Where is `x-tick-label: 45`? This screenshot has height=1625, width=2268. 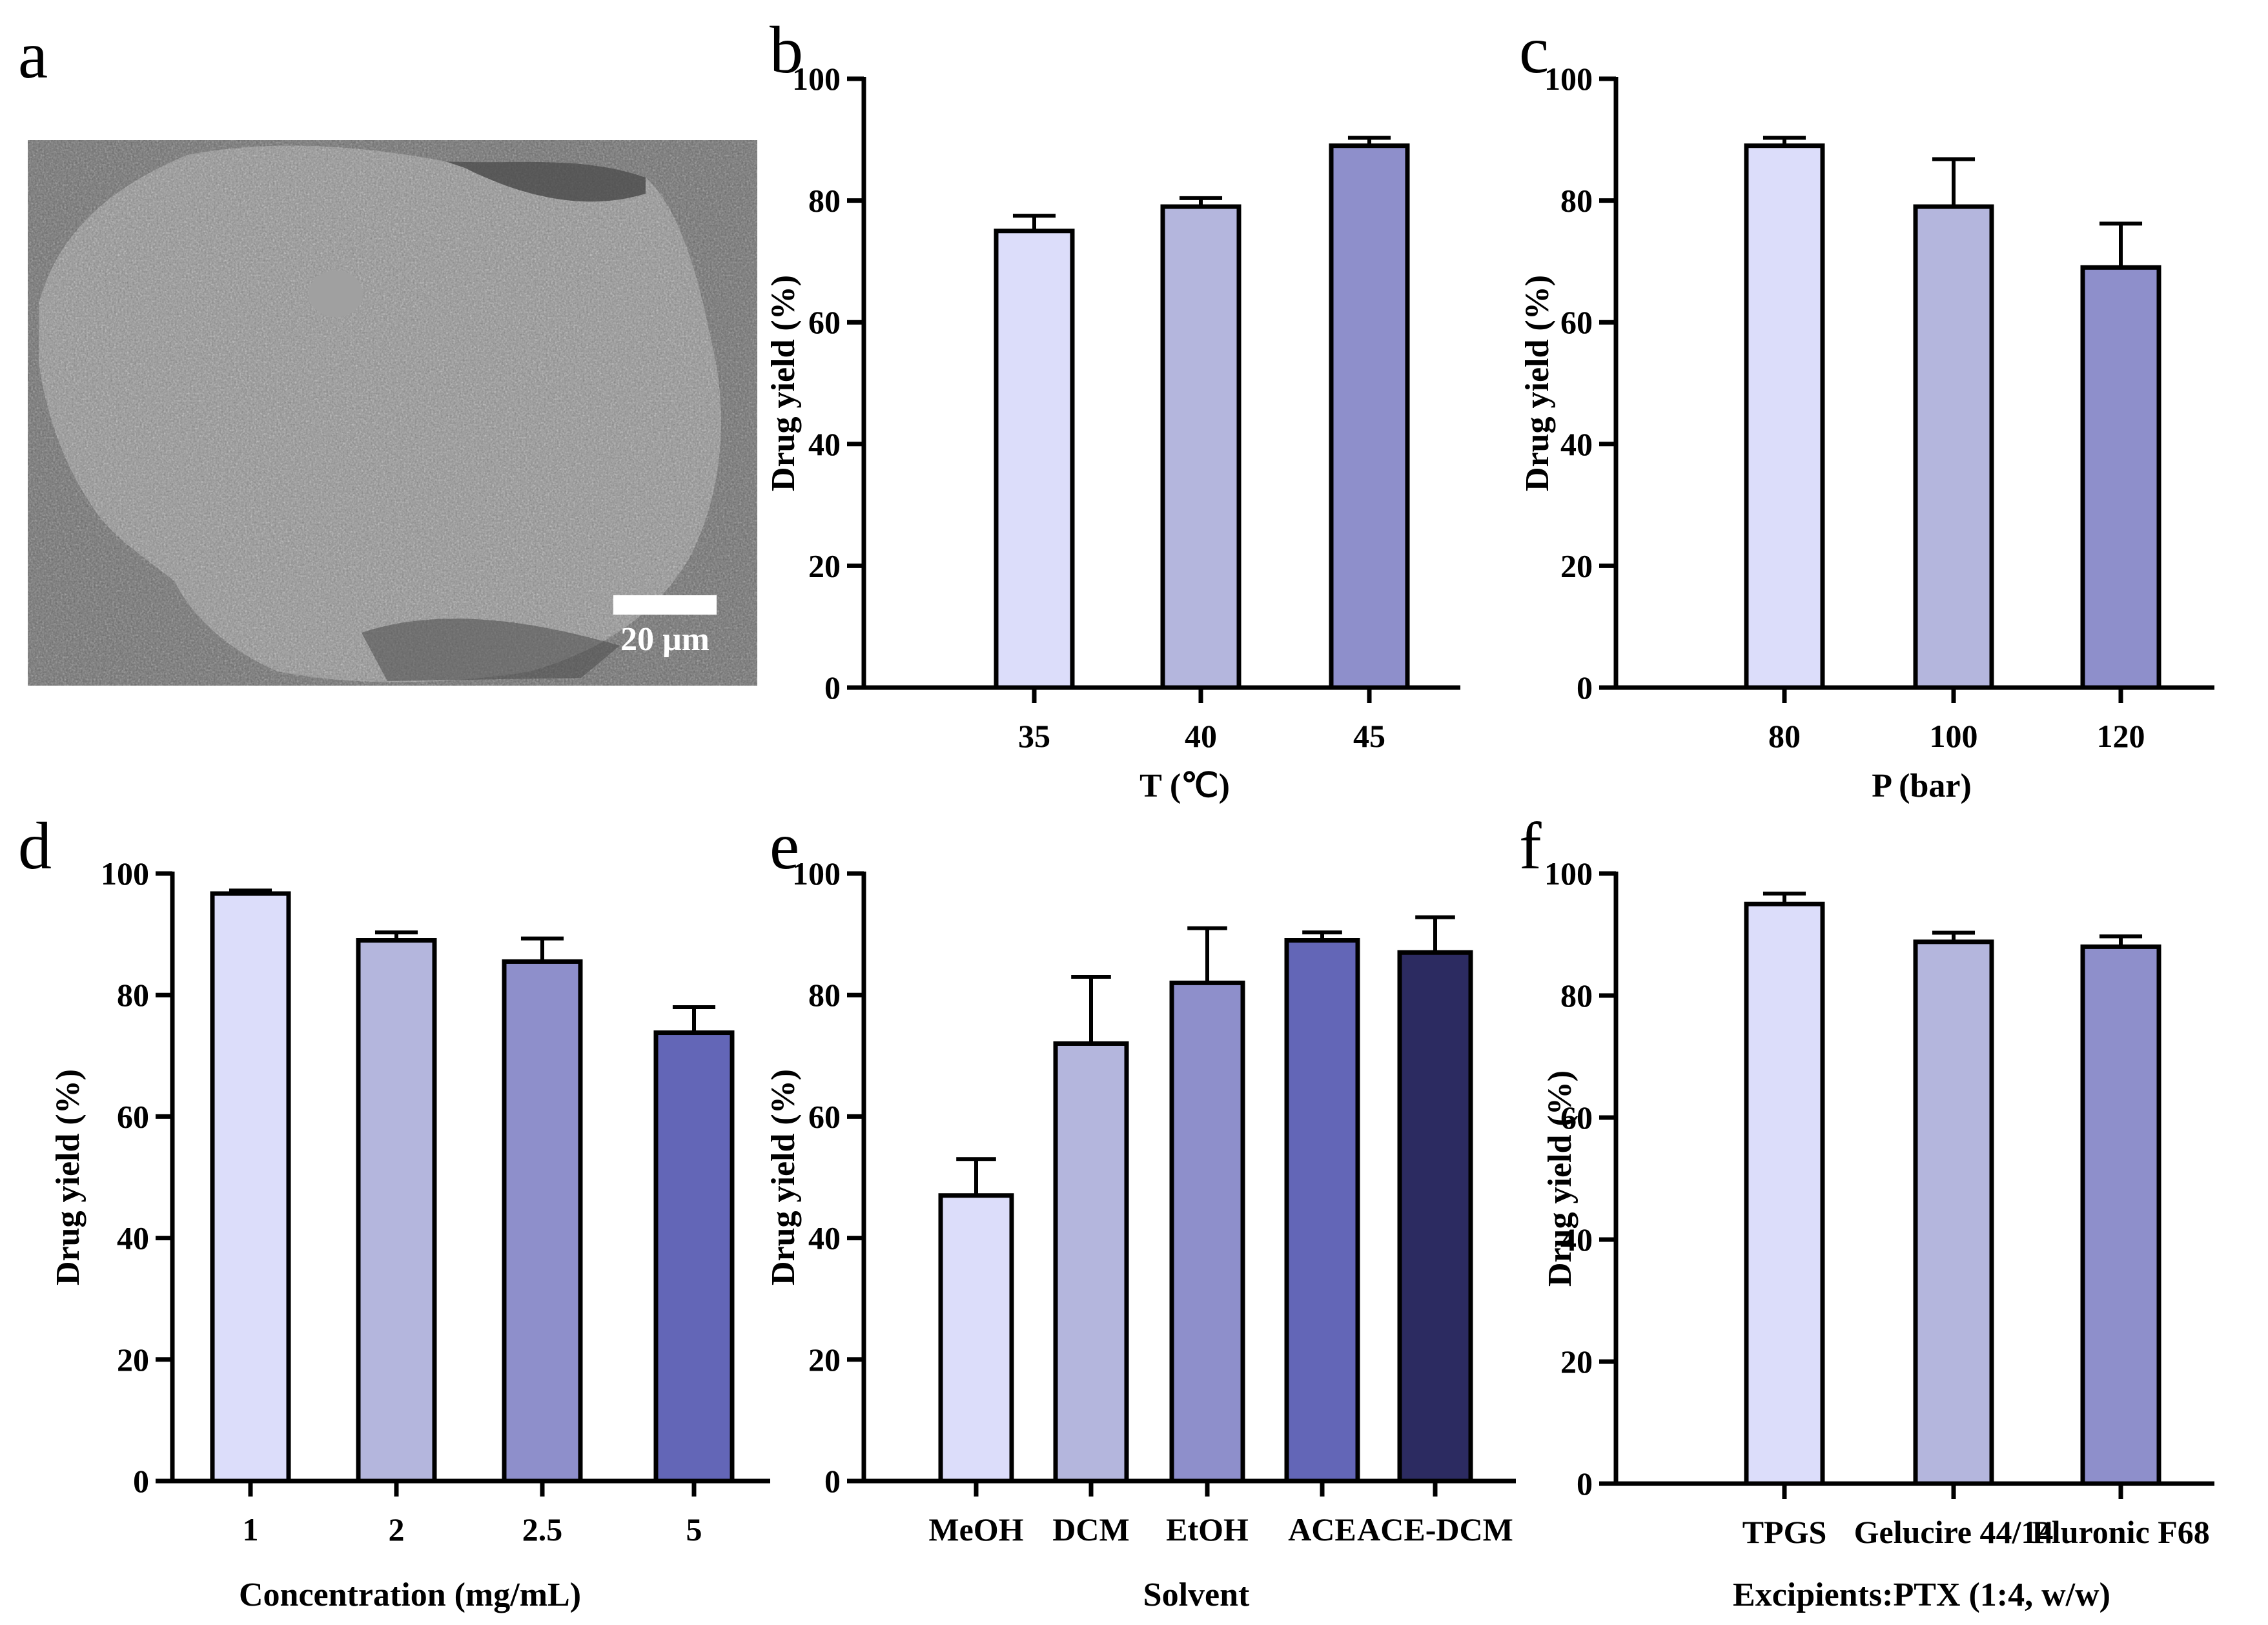 x-tick-label: 45 is located at coordinates (1369, 736).